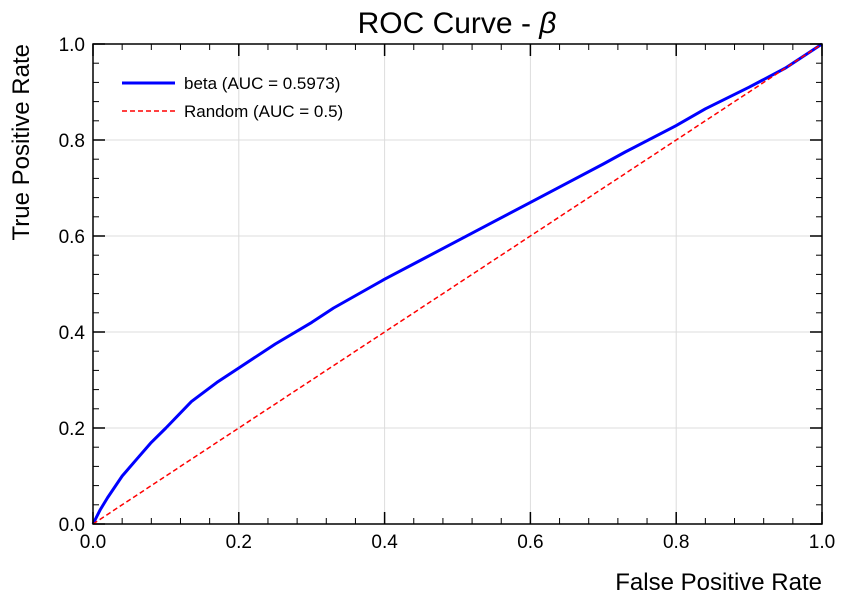  I want to click on y-tick-label: 0.6, so click(72, 237).